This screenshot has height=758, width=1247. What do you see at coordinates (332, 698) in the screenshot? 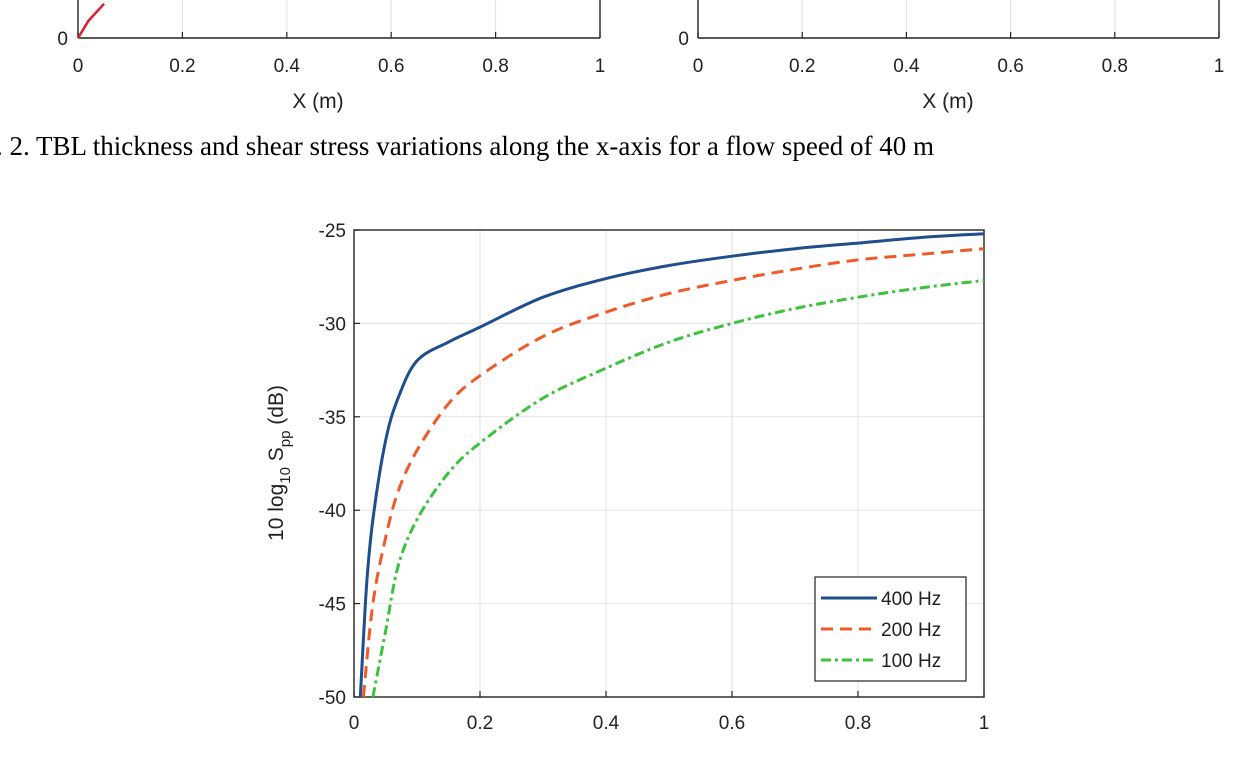
I see `main-y-tick-5: -50` at bounding box center [332, 698].